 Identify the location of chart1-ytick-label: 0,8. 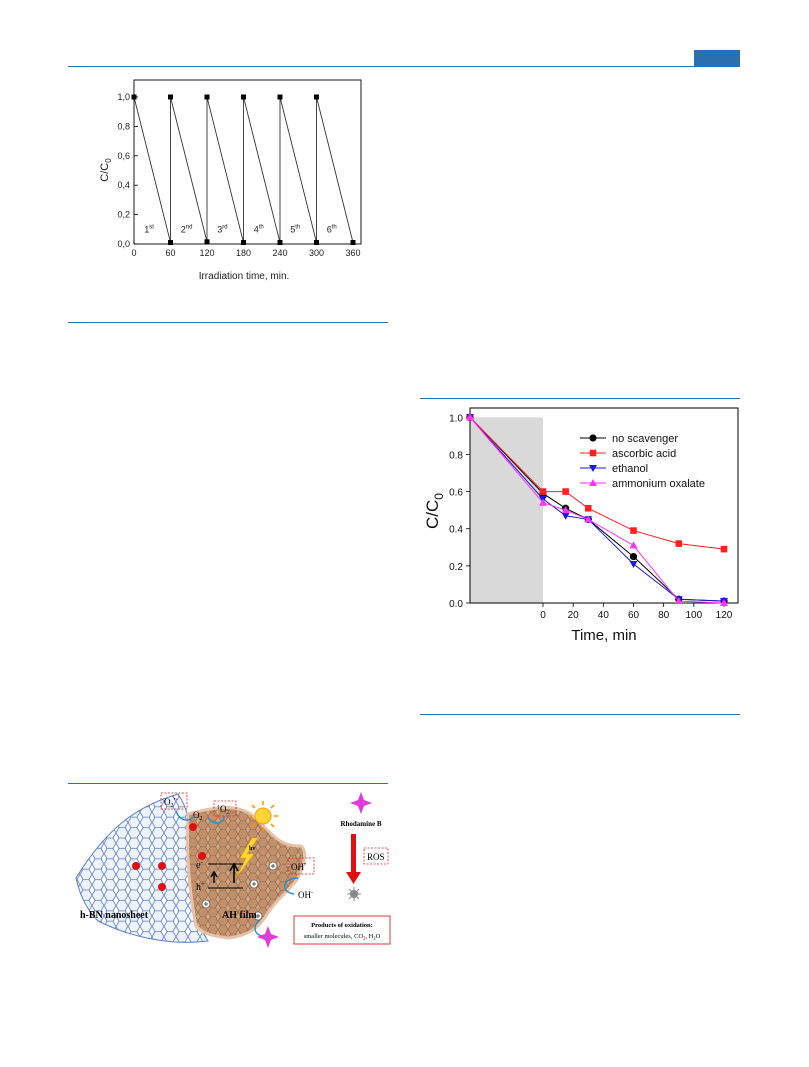
(123, 126).